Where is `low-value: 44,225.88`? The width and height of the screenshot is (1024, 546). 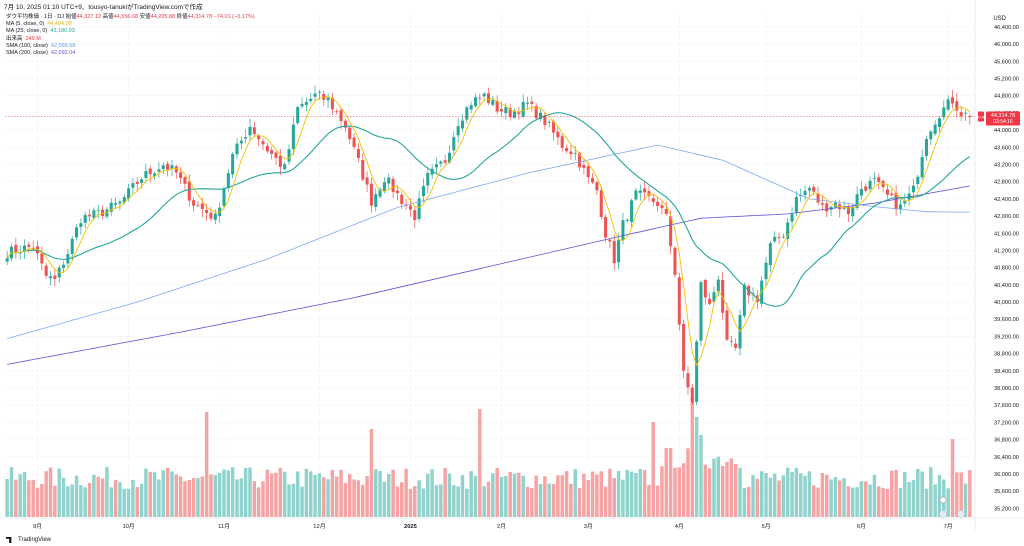 low-value: 44,225.88 is located at coordinates (163, 17).